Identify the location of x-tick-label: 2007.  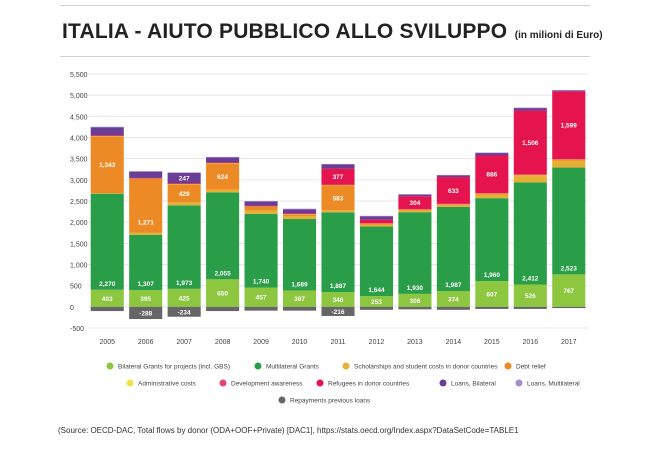
(184, 342).